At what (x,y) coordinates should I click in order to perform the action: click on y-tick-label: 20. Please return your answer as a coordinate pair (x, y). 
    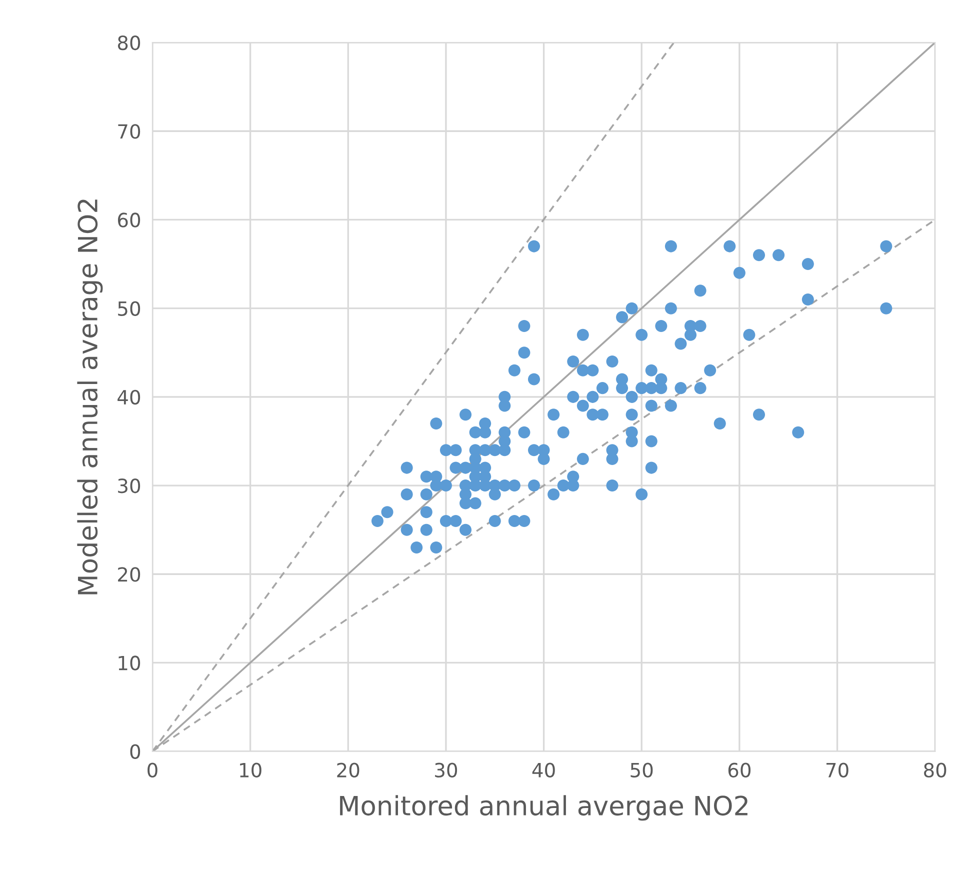
    Looking at the image, I should click on (129, 574).